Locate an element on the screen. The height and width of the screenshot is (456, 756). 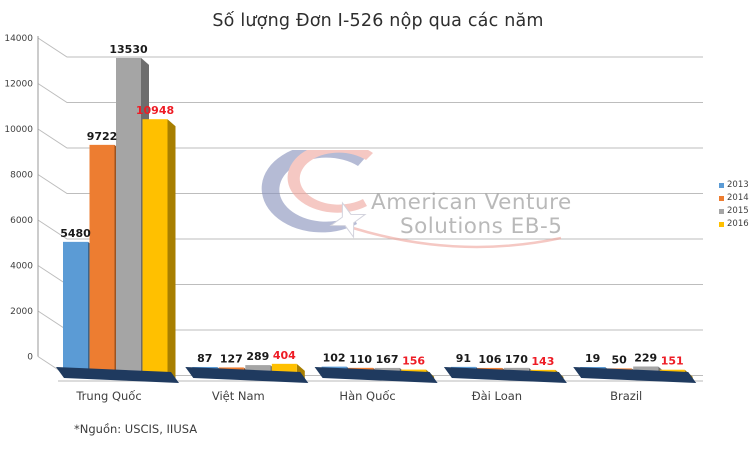
legend-label: 2013 is located at coordinates (738, 185).